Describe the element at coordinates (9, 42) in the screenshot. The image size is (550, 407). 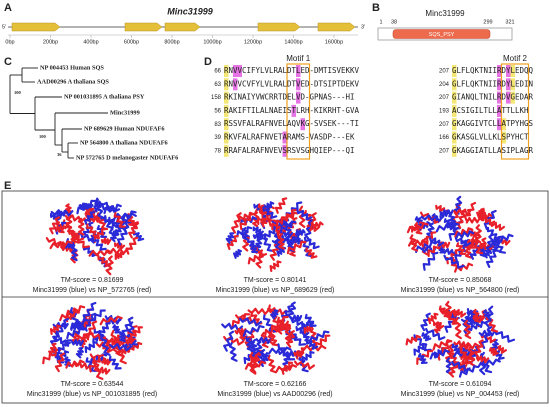
I see `scale-label: 0bp` at that location.